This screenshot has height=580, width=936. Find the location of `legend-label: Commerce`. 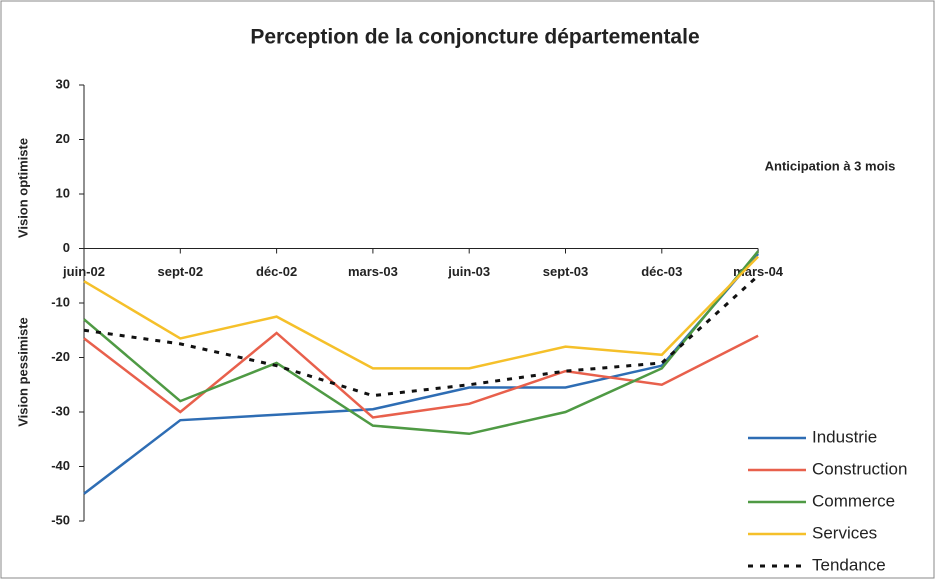

legend-label: Commerce is located at coordinates (853, 500).